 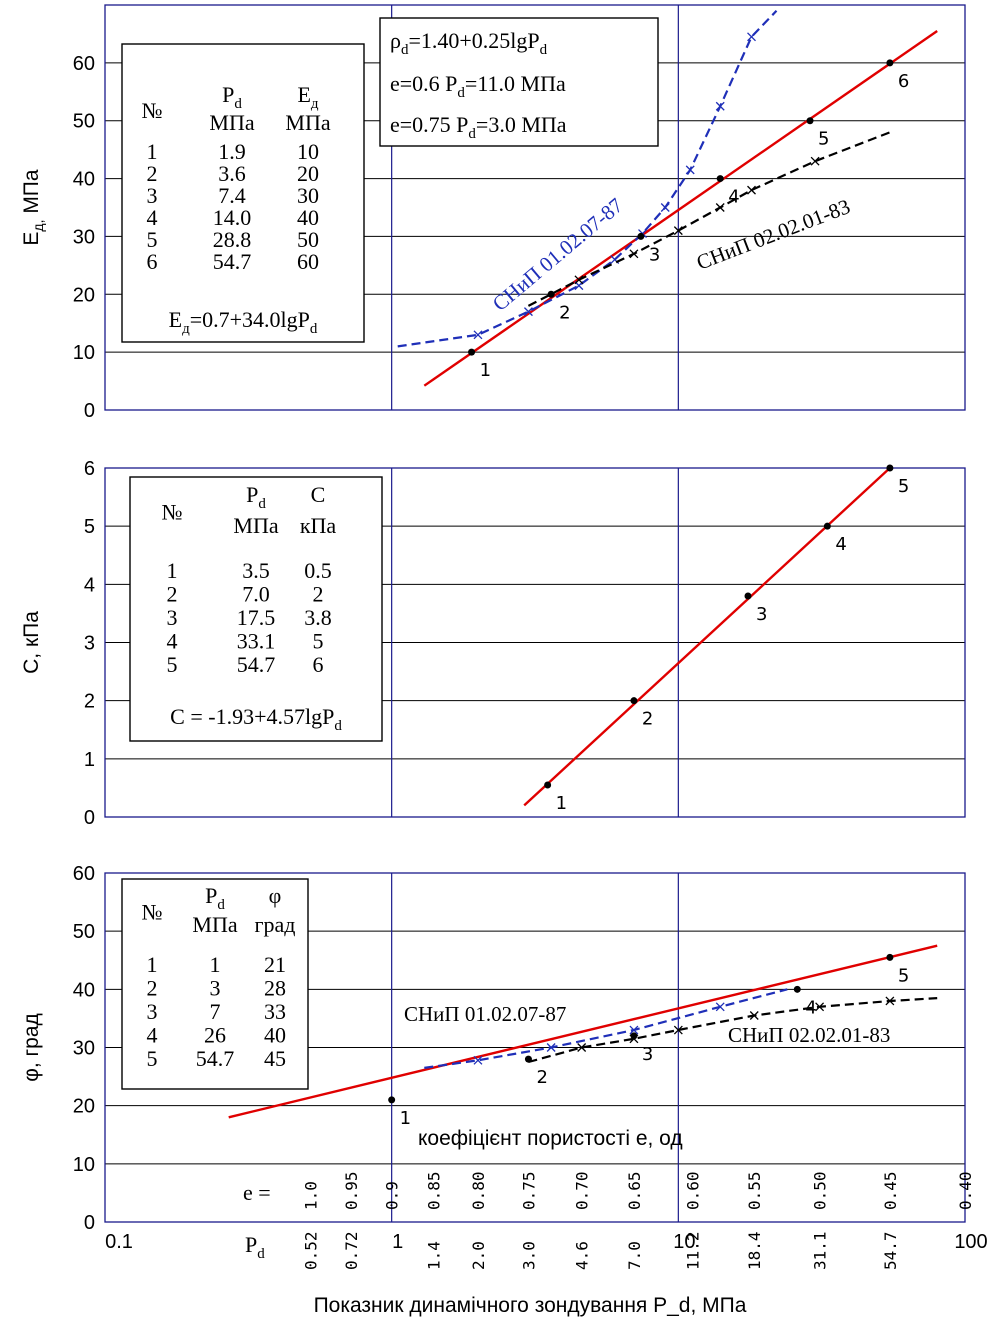 What do you see at coordinates (820, 1190) in the screenshot?
I see `e-scale-value: 0.50` at bounding box center [820, 1190].